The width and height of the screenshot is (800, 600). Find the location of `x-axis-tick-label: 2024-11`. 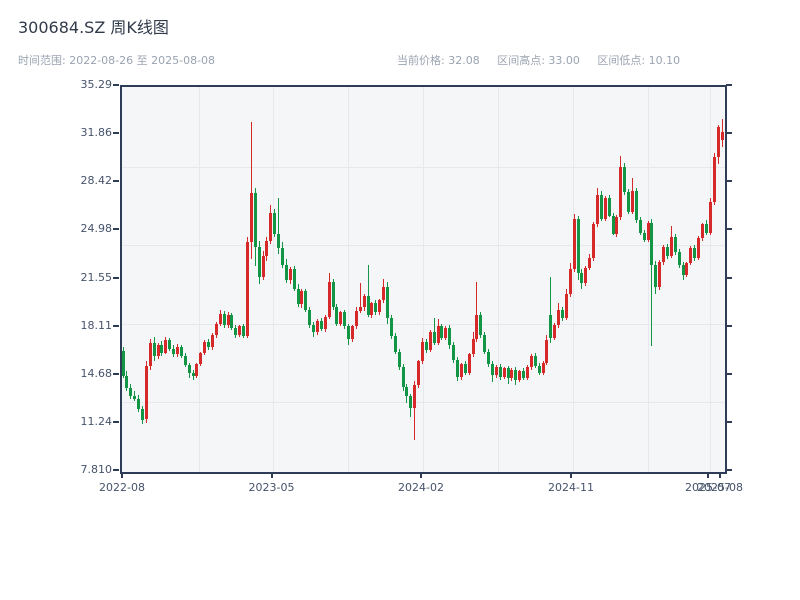

x-axis-tick-label: 2024-11 is located at coordinates (571, 487).